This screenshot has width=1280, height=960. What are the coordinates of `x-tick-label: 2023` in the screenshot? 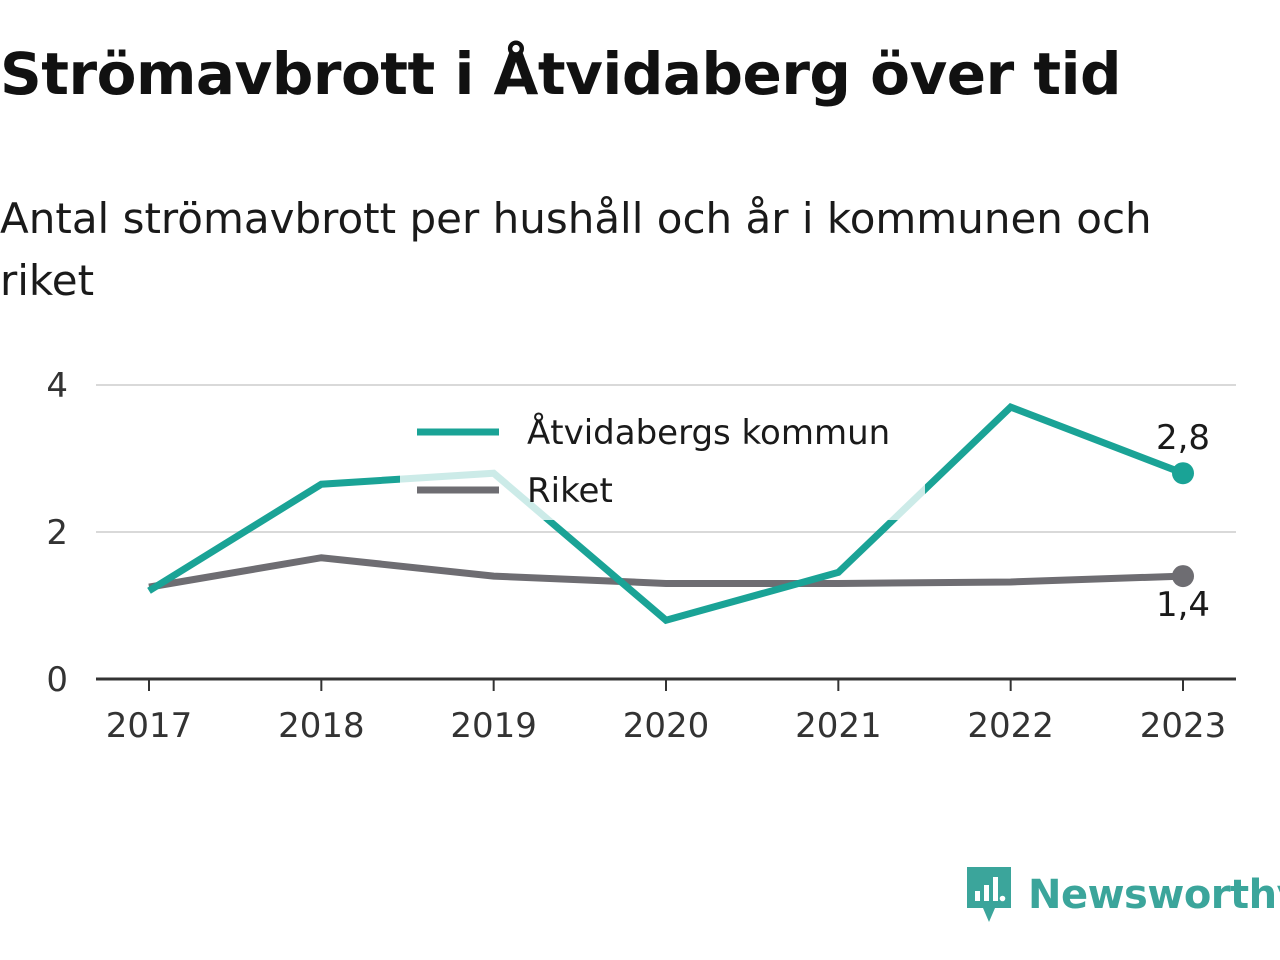 It's located at (1183, 726).